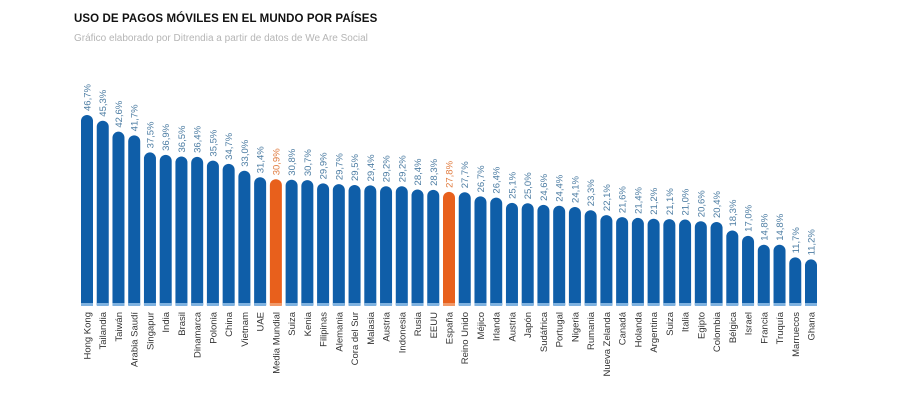 This screenshot has width=902, height=402. I want to click on data-label: 17,0%, so click(749, 217).